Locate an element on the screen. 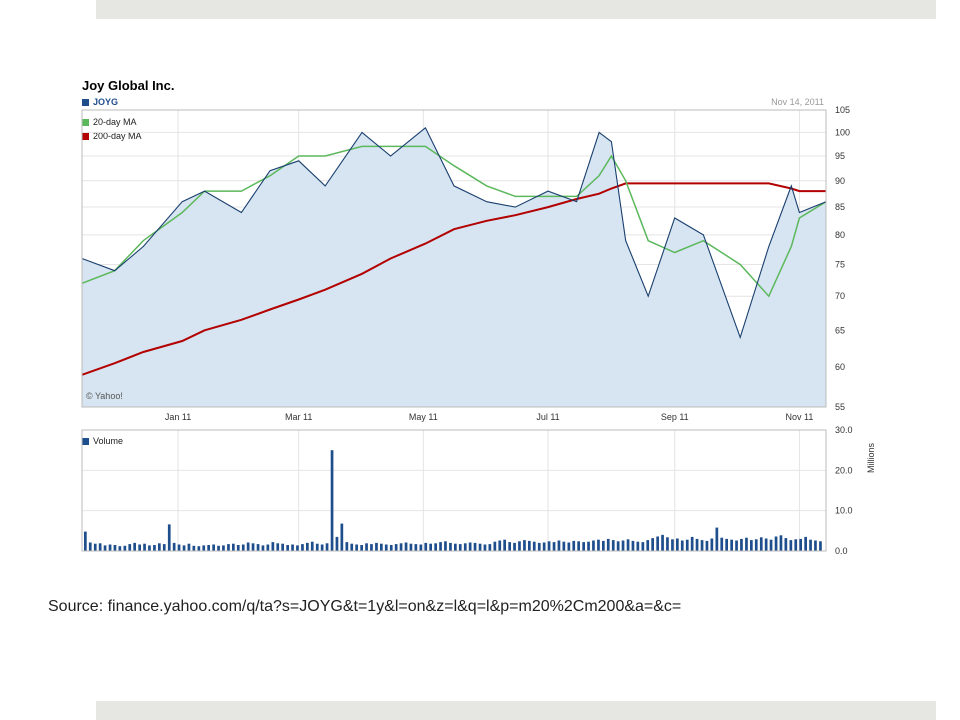 This screenshot has width=960, height=720. legend-ma200-label: 200-day MA is located at coordinates (117, 136).